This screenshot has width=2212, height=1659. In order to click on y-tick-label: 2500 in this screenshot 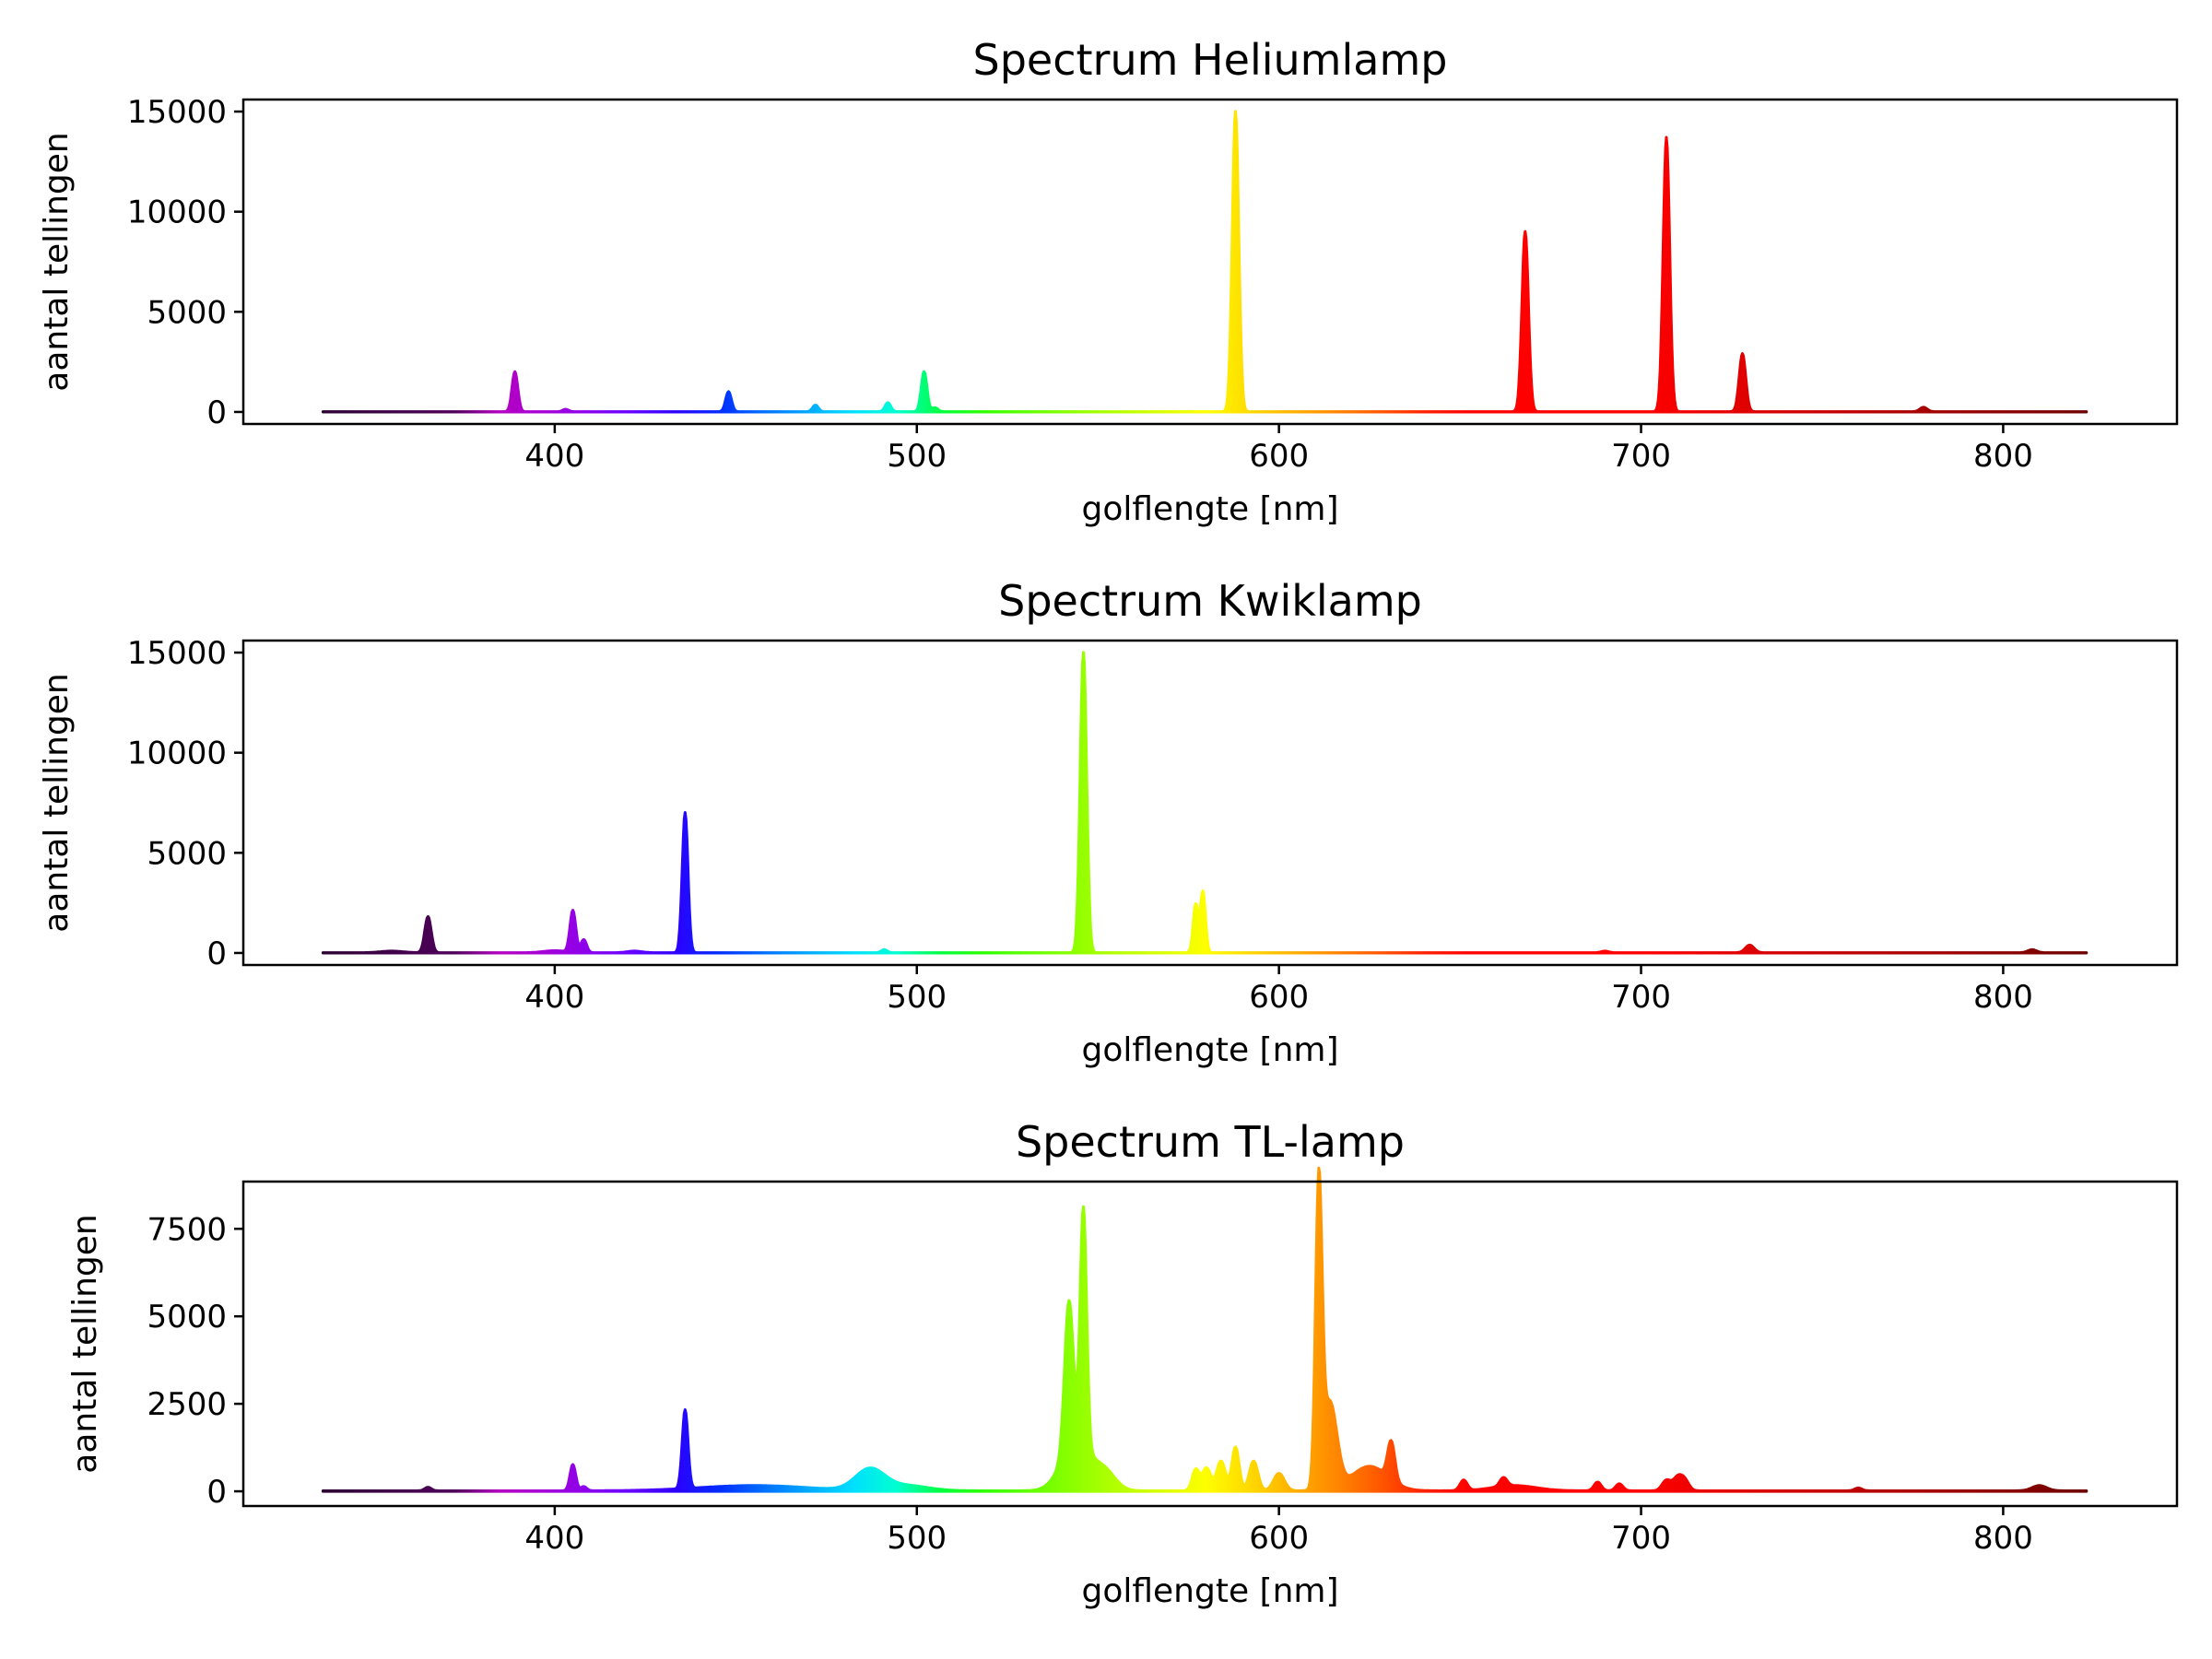, I will do `click(187, 1404)`.